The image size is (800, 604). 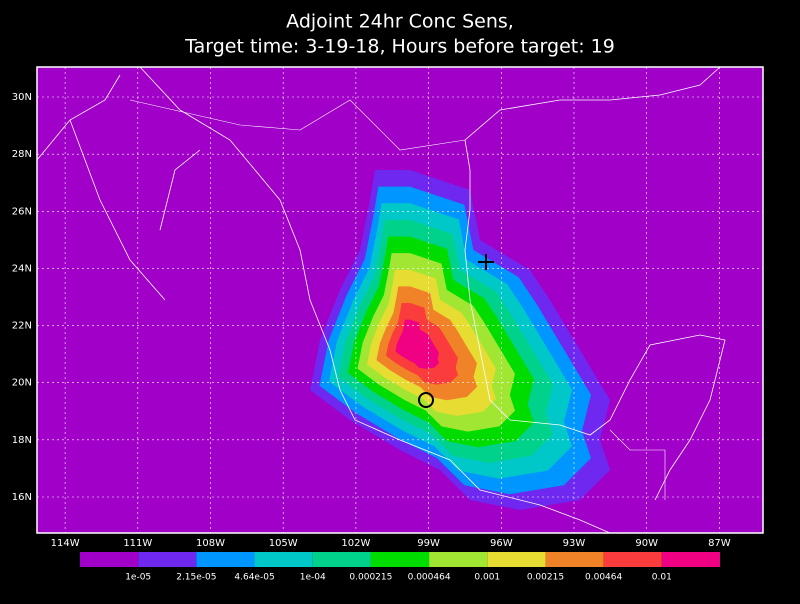 I want to click on y-tick-label: 24N, so click(x=22, y=268).